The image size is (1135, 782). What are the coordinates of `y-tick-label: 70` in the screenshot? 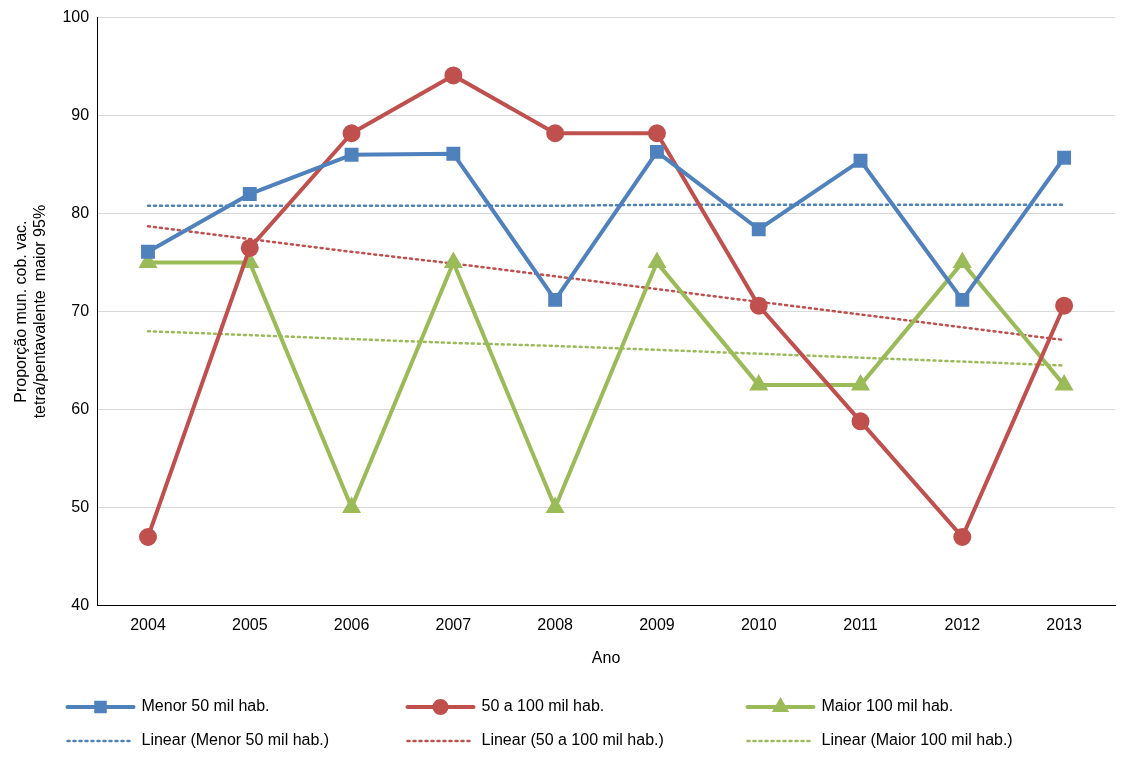 It's located at (80, 311).